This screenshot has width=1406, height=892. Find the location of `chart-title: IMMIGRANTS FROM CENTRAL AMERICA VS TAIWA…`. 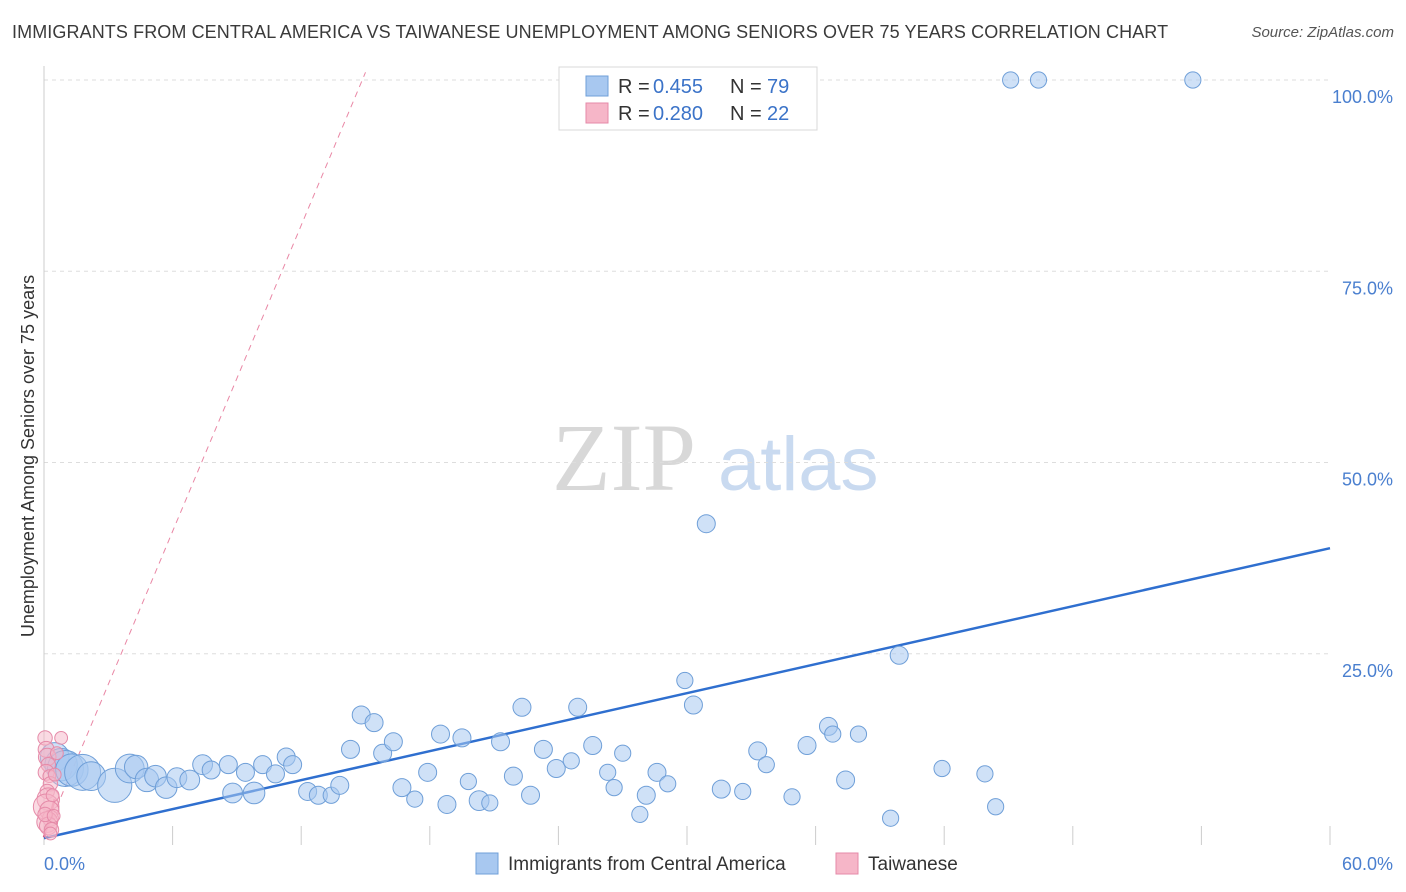

chart-title: IMMIGRANTS FROM CENTRAL AMERICA VS TAIWA… is located at coordinates (590, 32).